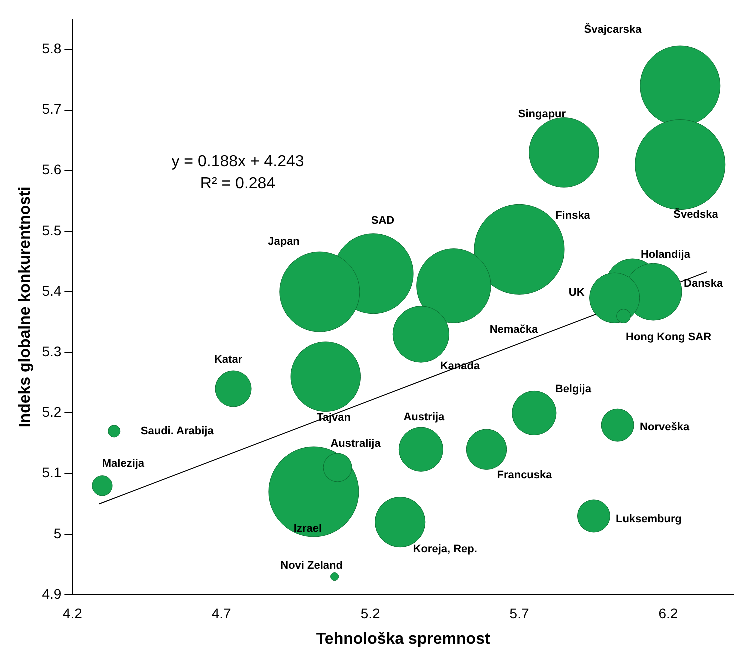  Describe the element at coordinates (311, 566) in the screenshot. I see `annotation: Novi Zeland` at that location.